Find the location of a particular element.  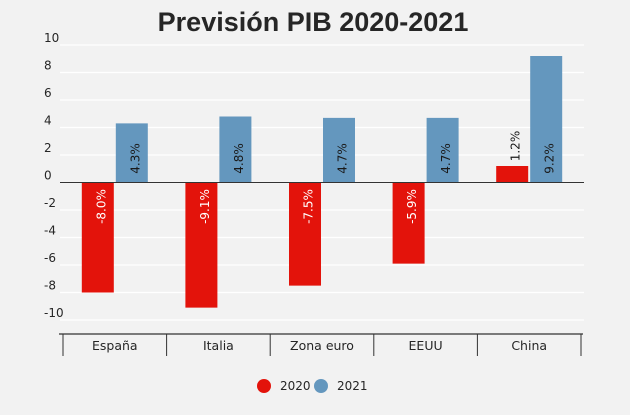

legend-label-2021: 2021 is located at coordinates (352, 386).